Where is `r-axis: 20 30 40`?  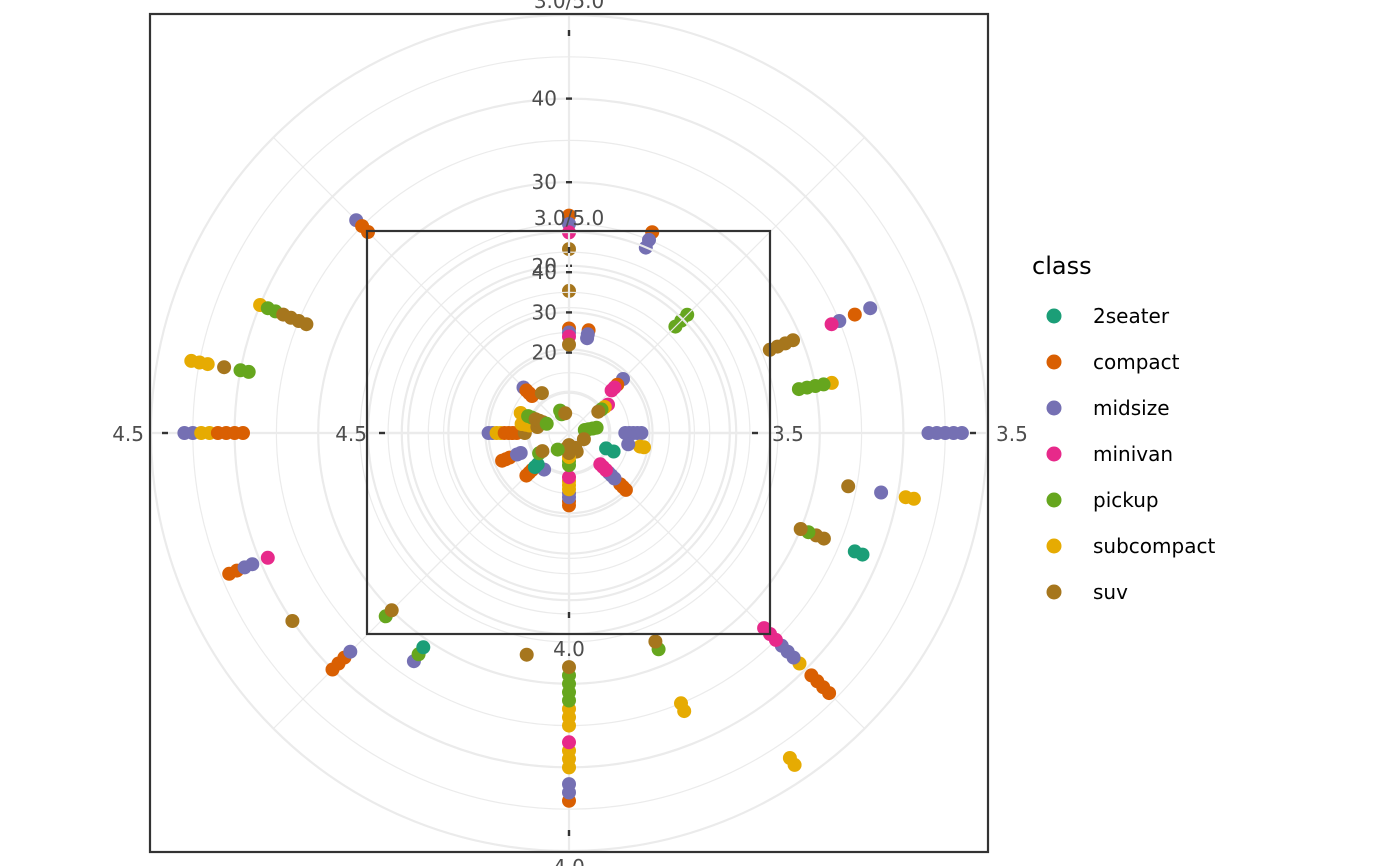 r-axis: 20 30 40 is located at coordinates (552, 312).